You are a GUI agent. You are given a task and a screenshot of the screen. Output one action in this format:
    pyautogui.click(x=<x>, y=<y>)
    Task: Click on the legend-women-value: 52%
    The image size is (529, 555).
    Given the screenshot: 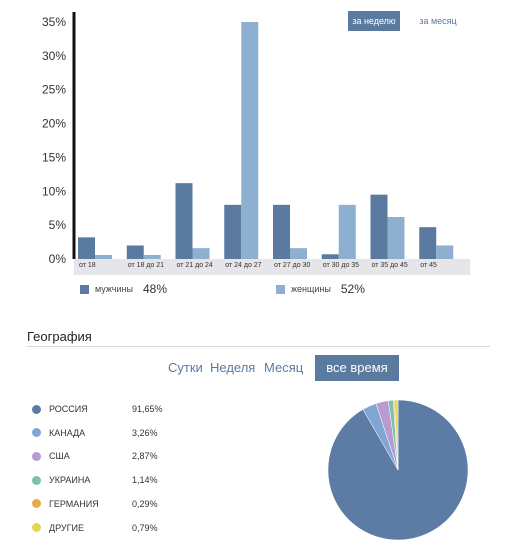 What is the action you would take?
    pyautogui.click(x=352, y=289)
    